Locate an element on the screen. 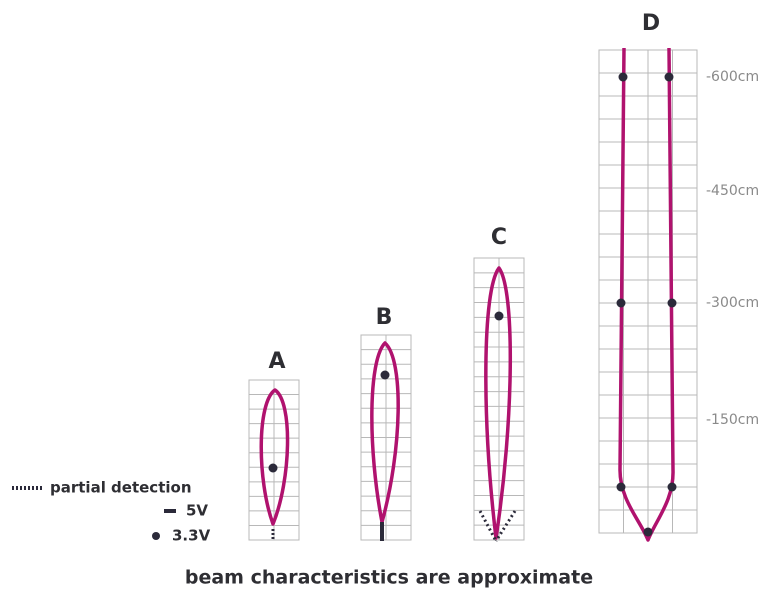  legend-label: 3.3V is located at coordinates (191, 536).